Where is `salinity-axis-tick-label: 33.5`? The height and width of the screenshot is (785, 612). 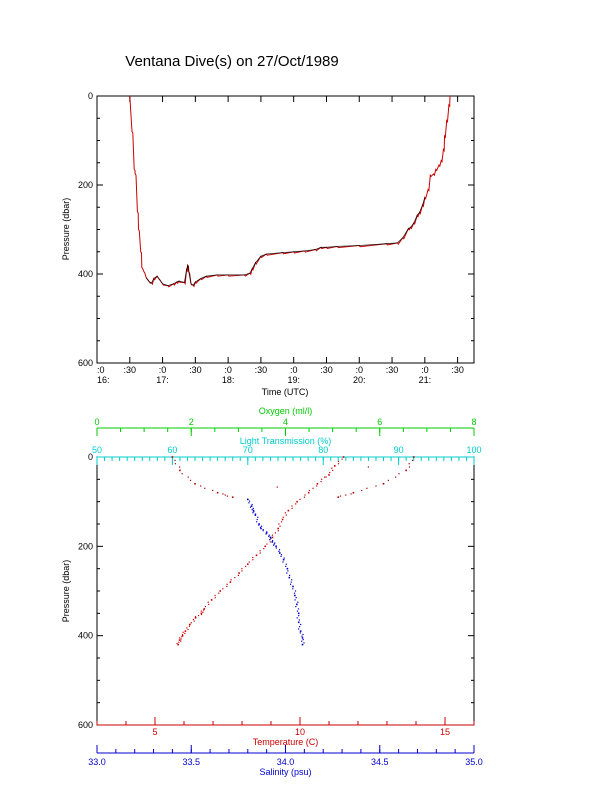
salinity-axis-tick-label: 33.5 is located at coordinates (191, 762).